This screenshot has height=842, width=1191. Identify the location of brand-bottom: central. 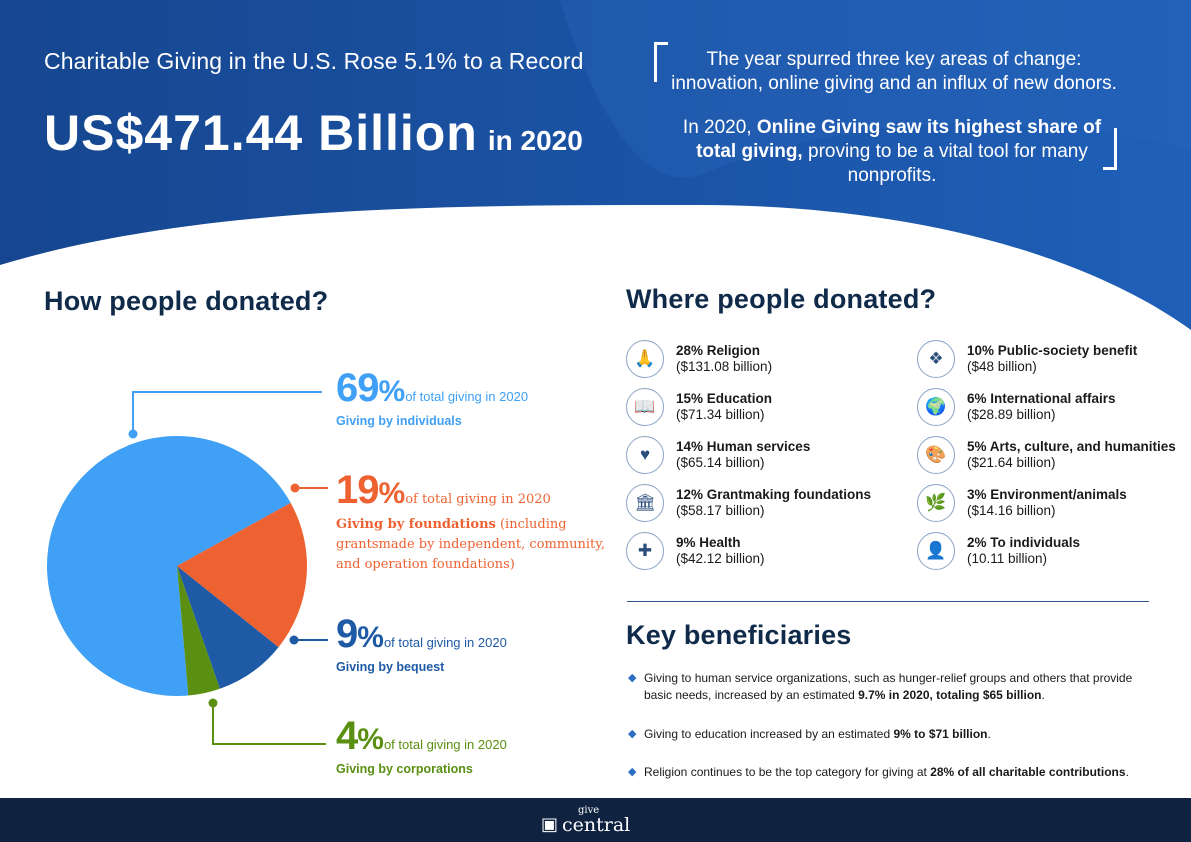
(596, 825).